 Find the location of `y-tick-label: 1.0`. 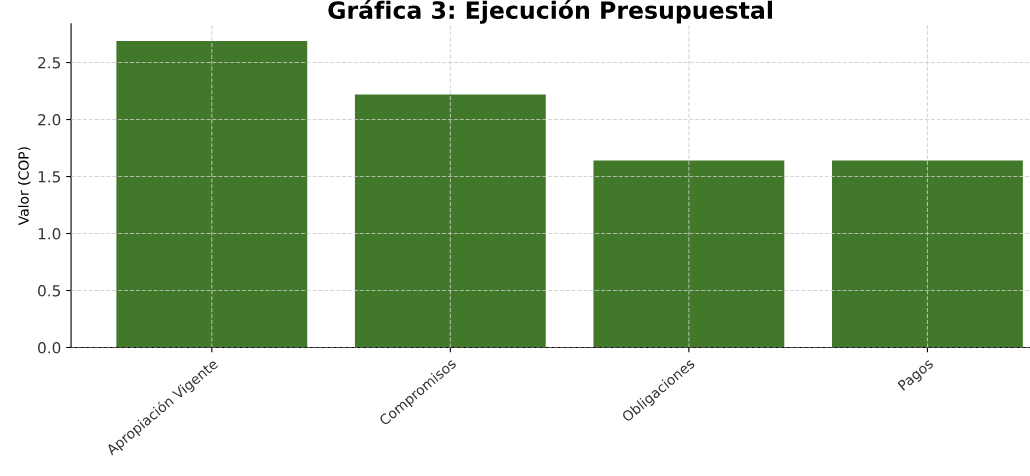

y-tick-label: 1.0 is located at coordinates (49, 233).